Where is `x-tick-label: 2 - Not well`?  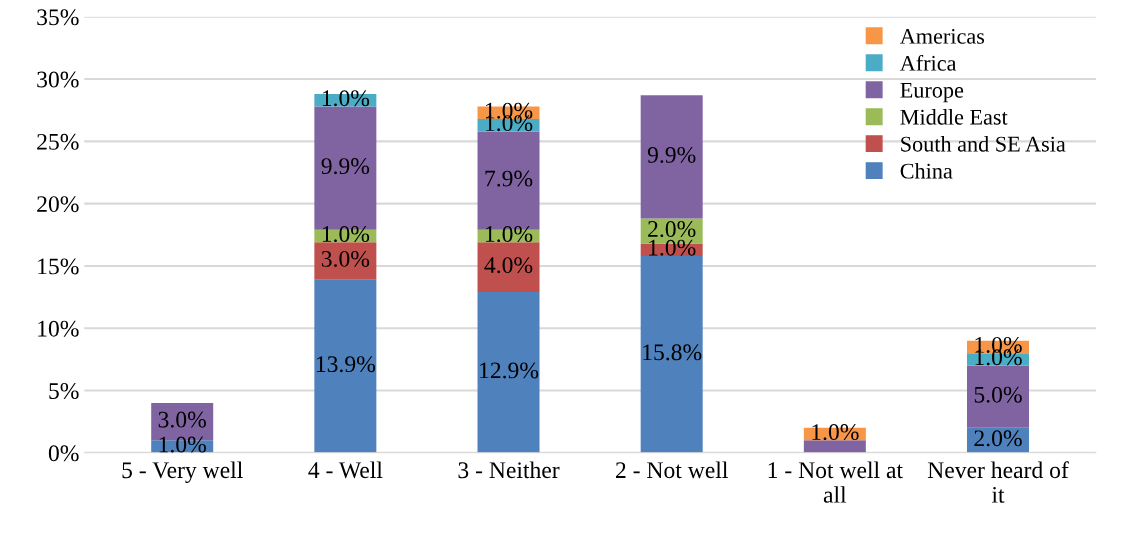
x-tick-label: 2 - Not well is located at coordinates (672, 470).